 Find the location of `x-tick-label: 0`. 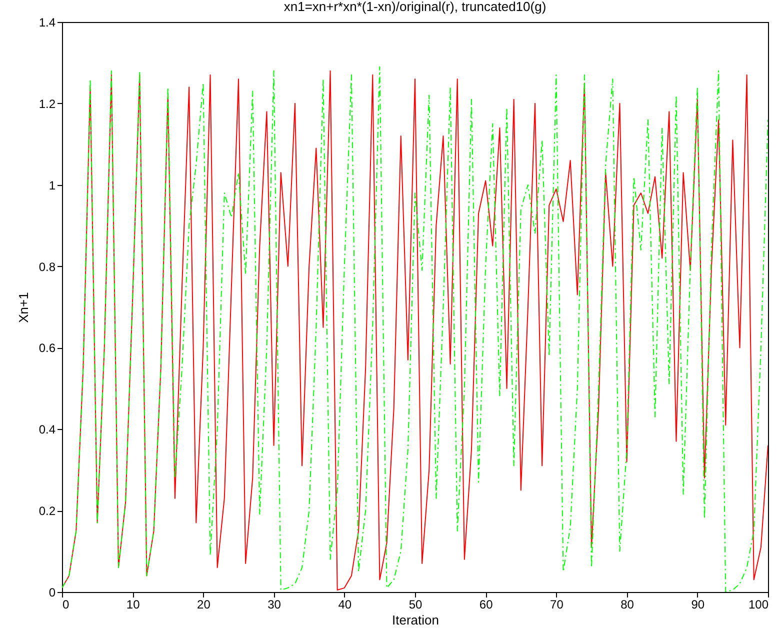

x-tick-label: 0 is located at coordinates (66, 605).